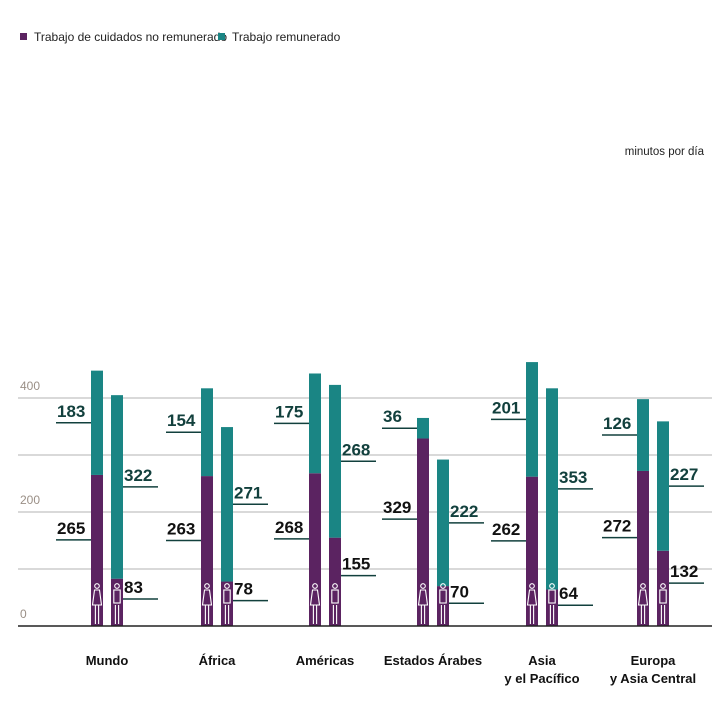 This screenshot has height=704, width=726. I want to click on value-label: 222, so click(464, 511).